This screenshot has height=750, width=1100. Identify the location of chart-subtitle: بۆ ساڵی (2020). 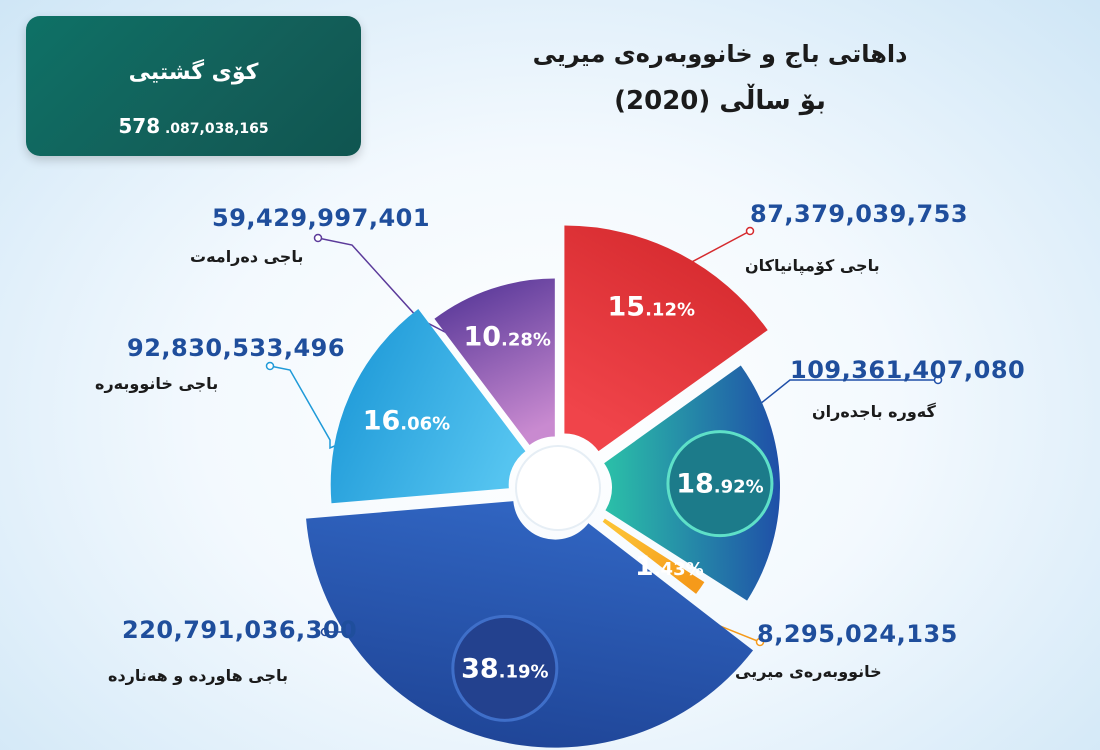
(720, 101).